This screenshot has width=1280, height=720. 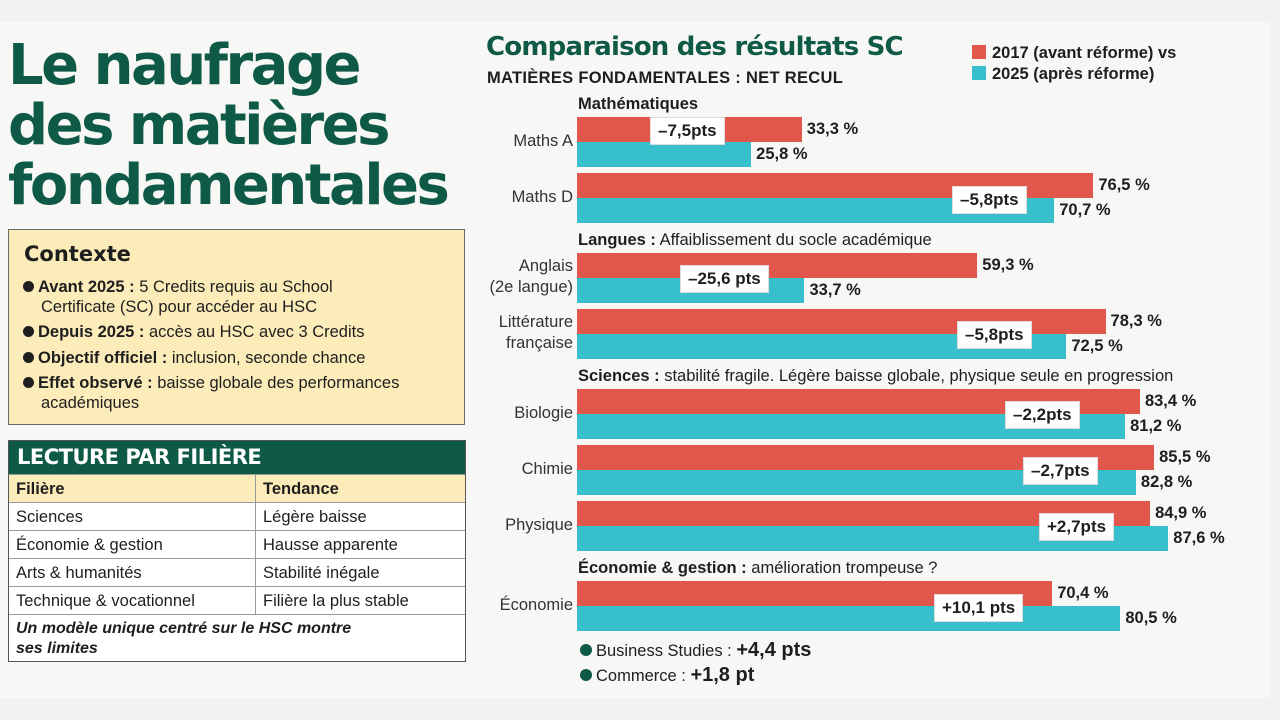 I want to click on filiere-heading: LECTURE PAR FILIÈRE, so click(x=237, y=457).